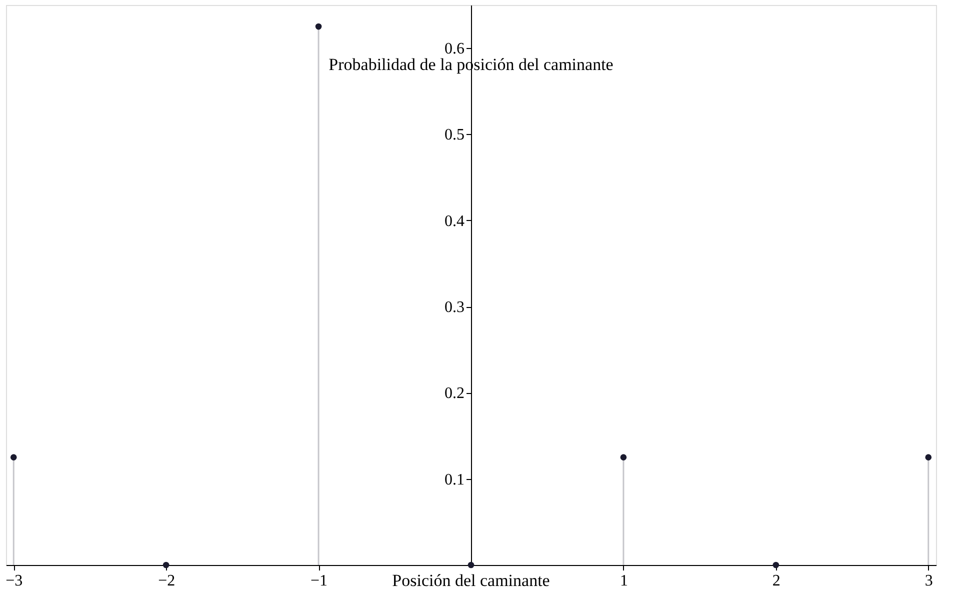  I want to click on x-tick-label: −1, so click(319, 581).